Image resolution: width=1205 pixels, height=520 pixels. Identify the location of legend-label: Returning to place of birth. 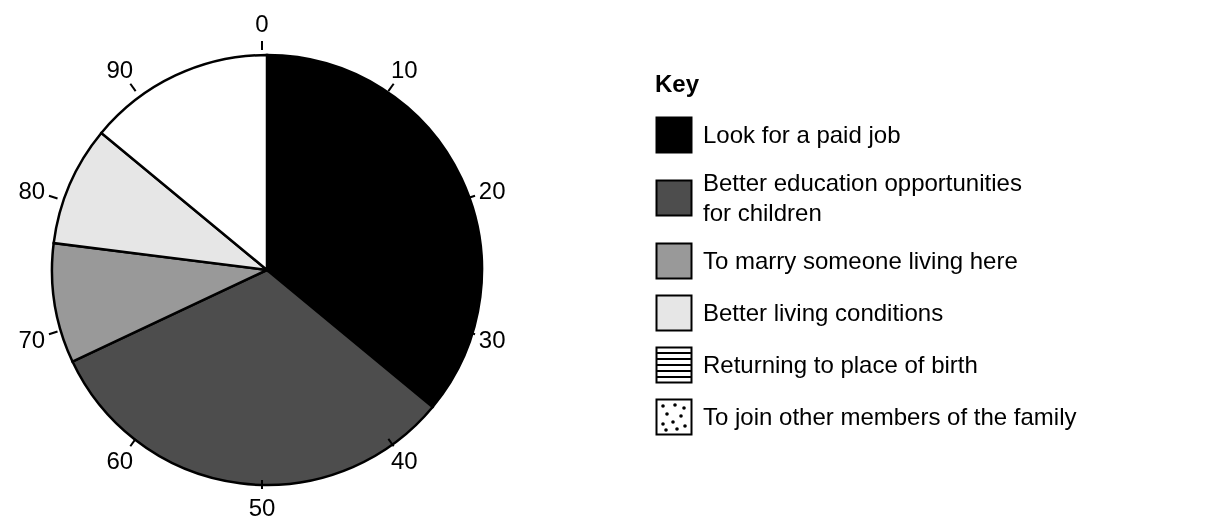
(840, 365).